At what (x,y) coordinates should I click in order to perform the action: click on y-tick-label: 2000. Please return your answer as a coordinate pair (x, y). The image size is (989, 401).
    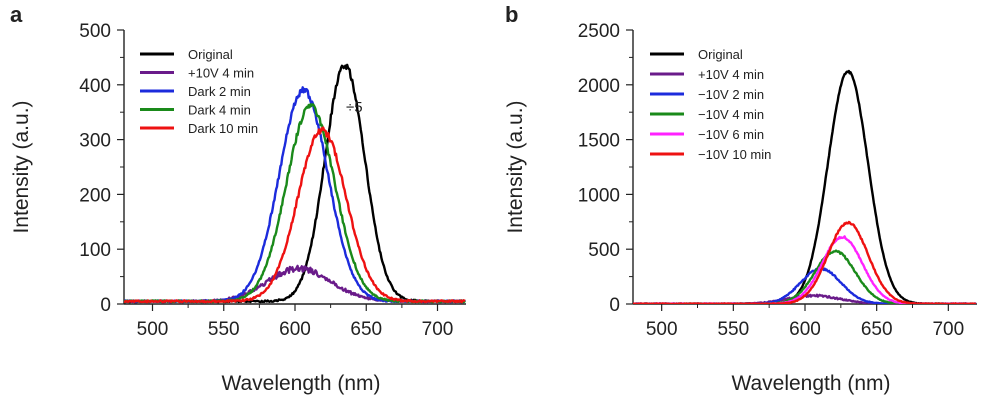
    Looking at the image, I should click on (599, 86).